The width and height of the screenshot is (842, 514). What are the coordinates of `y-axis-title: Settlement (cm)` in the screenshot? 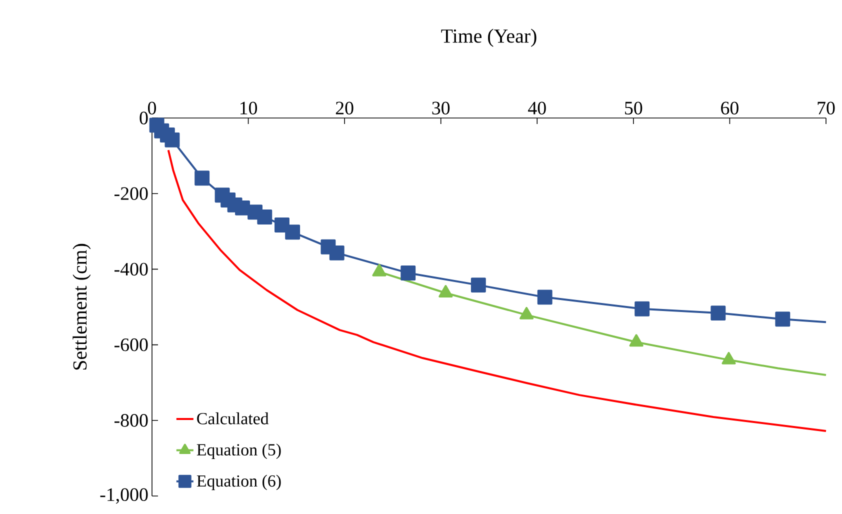 It's located at (81, 307).